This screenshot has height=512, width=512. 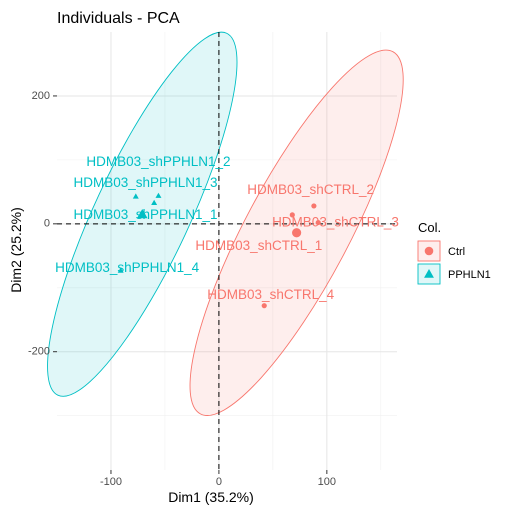 What do you see at coordinates (118, 18) in the screenshot?
I see `chart-title: Individuals - PCA` at bounding box center [118, 18].